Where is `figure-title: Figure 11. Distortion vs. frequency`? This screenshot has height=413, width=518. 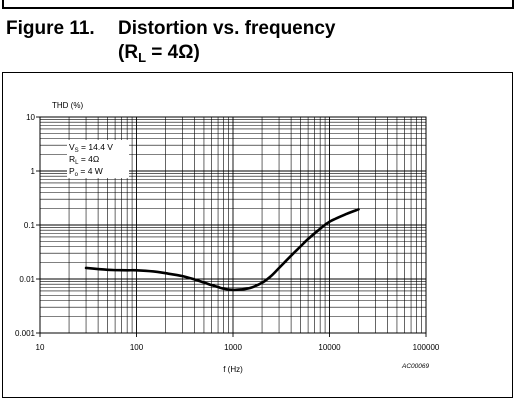 figure-title: Figure 11. Distortion vs. frequency is located at coordinates (171, 29).